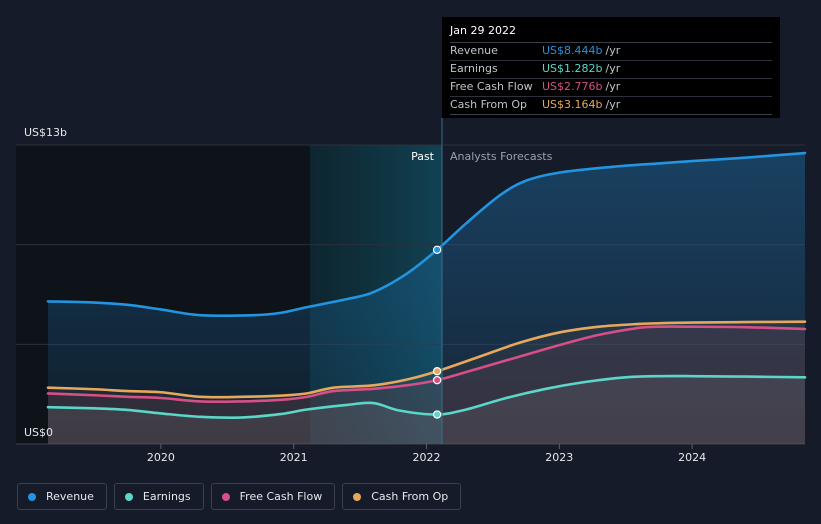  I want to click on marker-free-cash-flow, so click(437, 380).